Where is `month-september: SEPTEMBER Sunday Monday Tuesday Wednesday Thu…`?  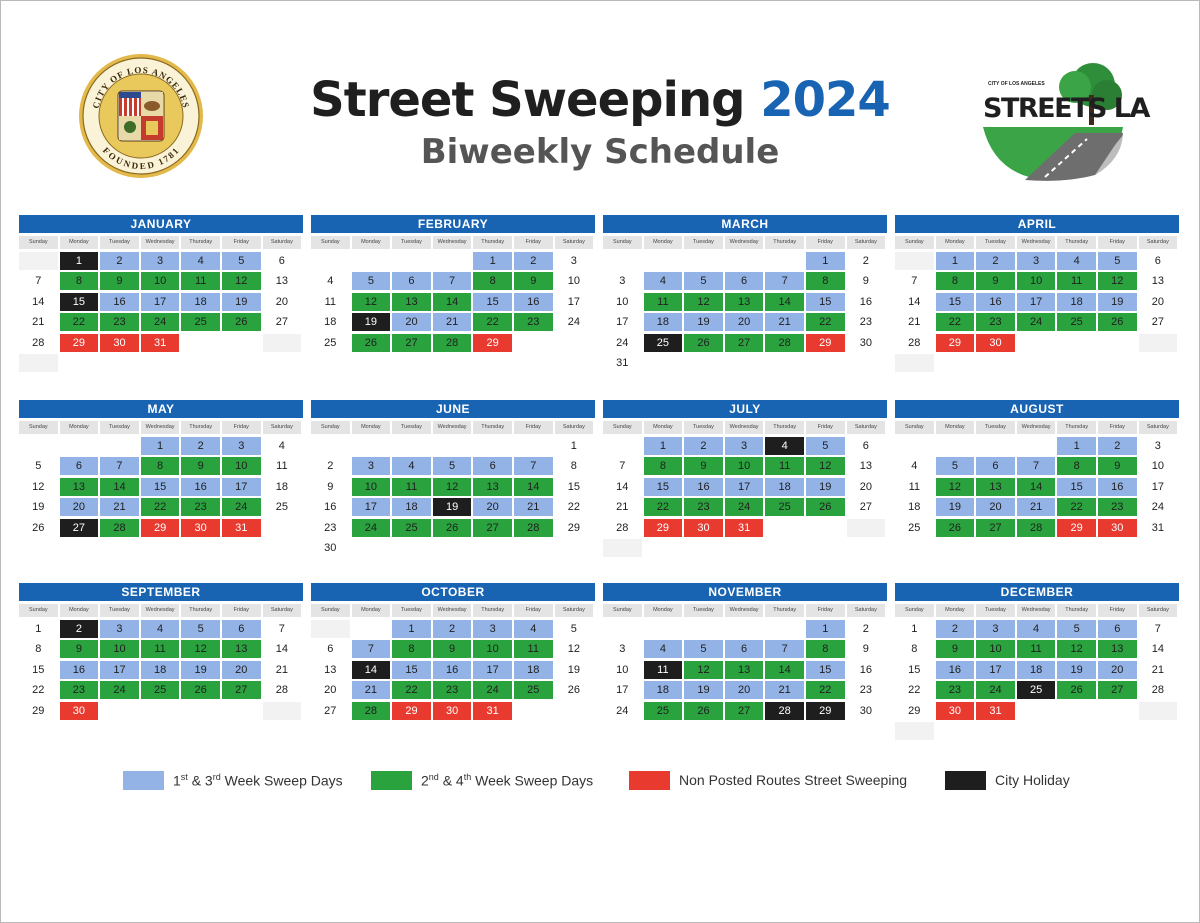
month-september: SEPTEMBER Sunday Monday Tuesday Wednesday Thu… is located at coordinates (161, 651).